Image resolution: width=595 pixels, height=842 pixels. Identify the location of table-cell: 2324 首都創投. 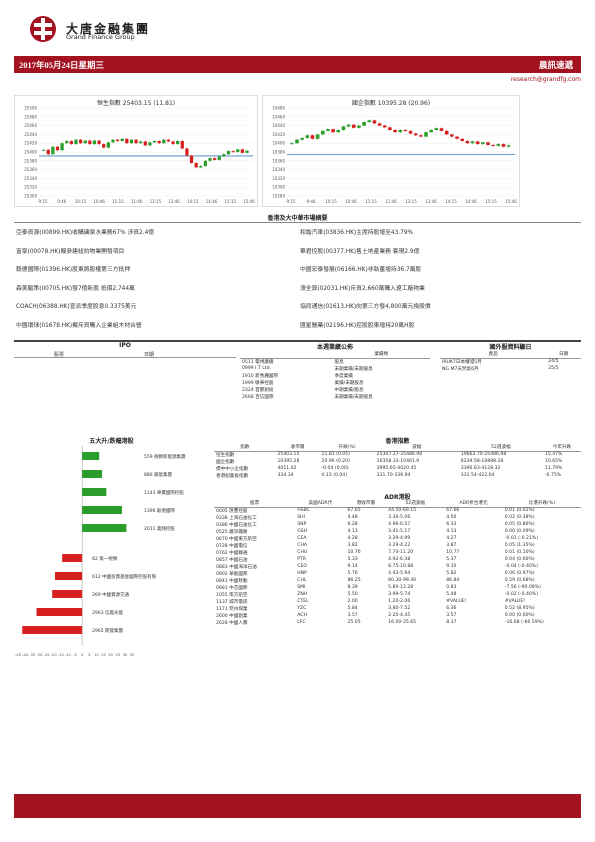
(258, 390).